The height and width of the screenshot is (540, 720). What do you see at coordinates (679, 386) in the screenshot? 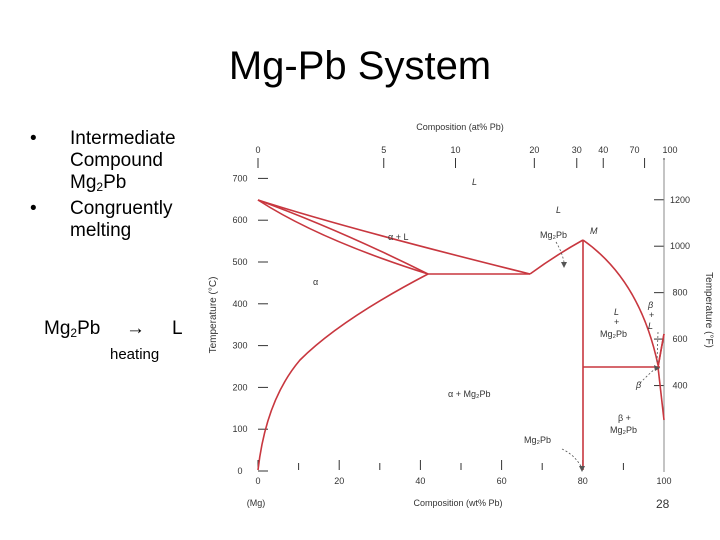
I see `right-tick-label: 400` at bounding box center [679, 386].